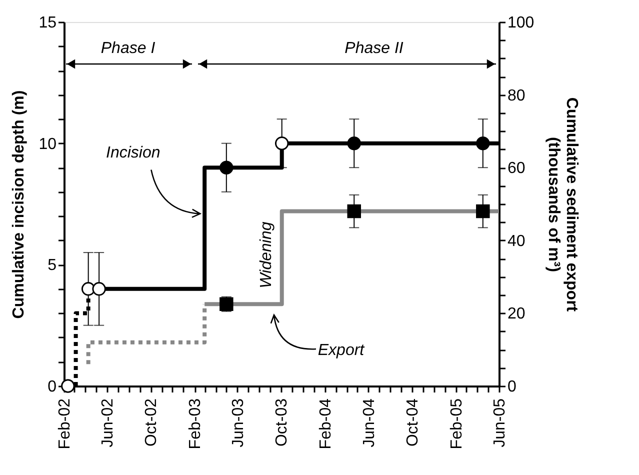  What do you see at coordinates (19, 204) in the screenshot?
I see `y-axis-title: Cumulative incision depth (m)` at bounding box center [19, 204].